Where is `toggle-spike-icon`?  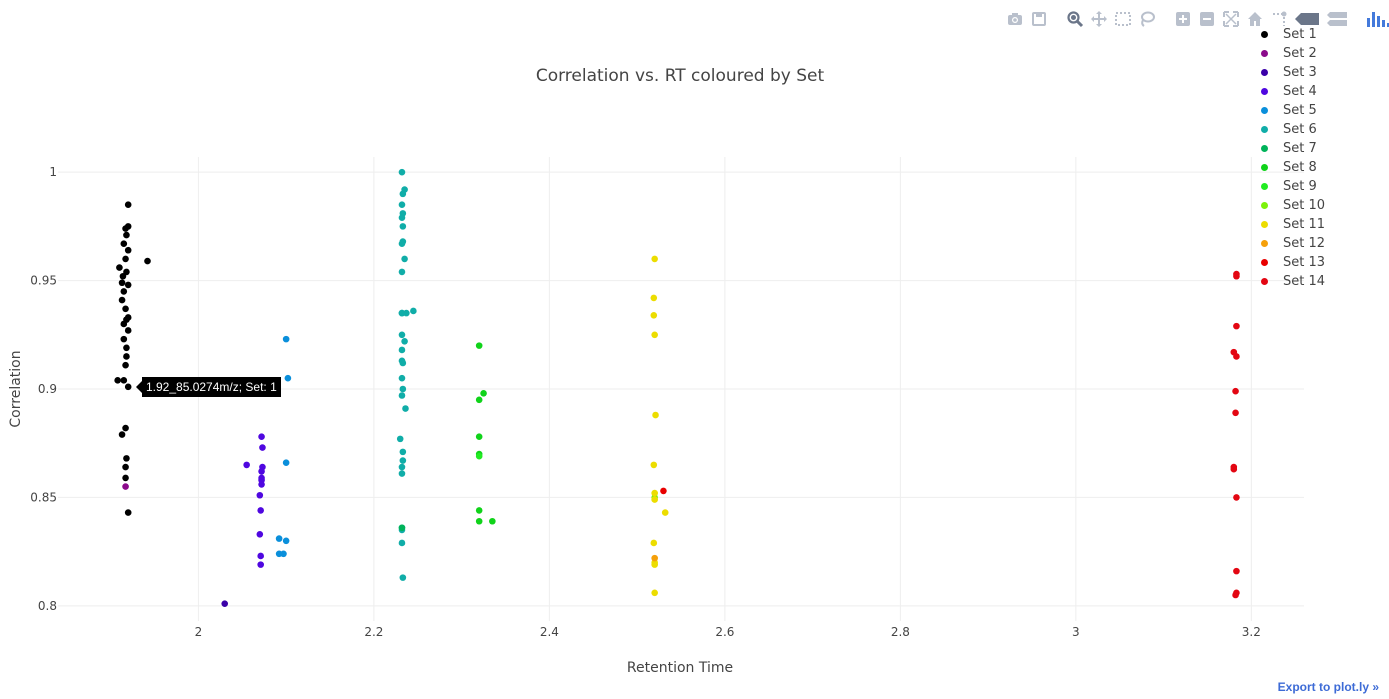
toggle-spike-icon is located at coordinates (1279, 19).